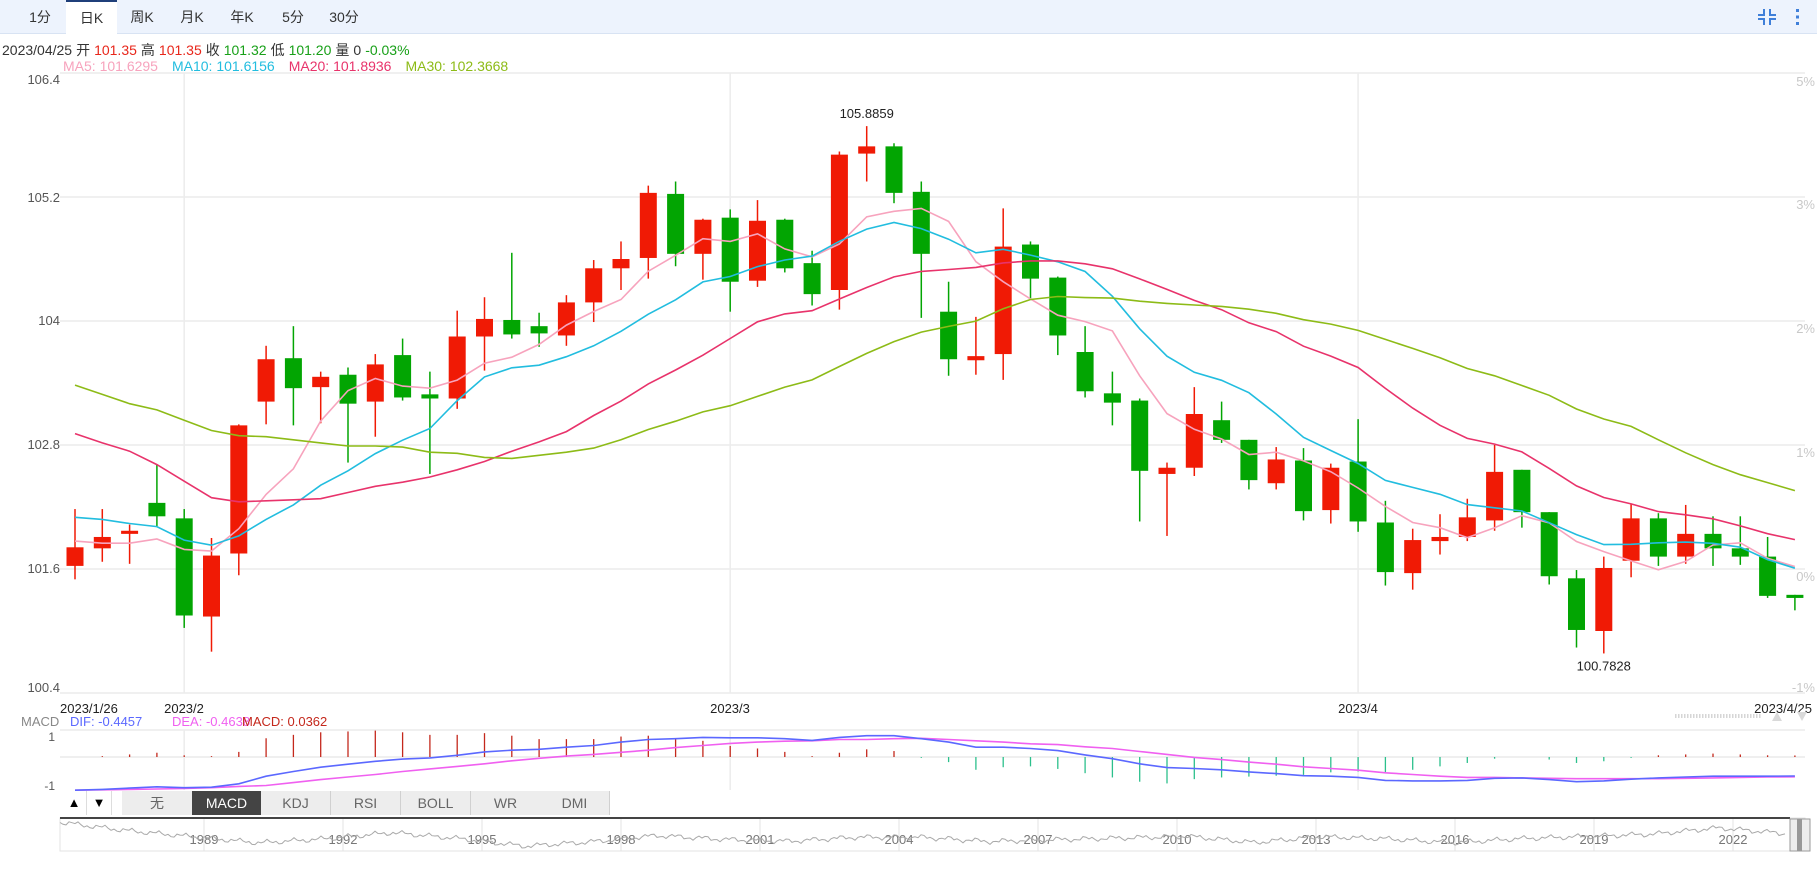  Describe the element at coordinates (192, 17) in the screenshot. I see `tab-monthly-k: 月K` at that location.